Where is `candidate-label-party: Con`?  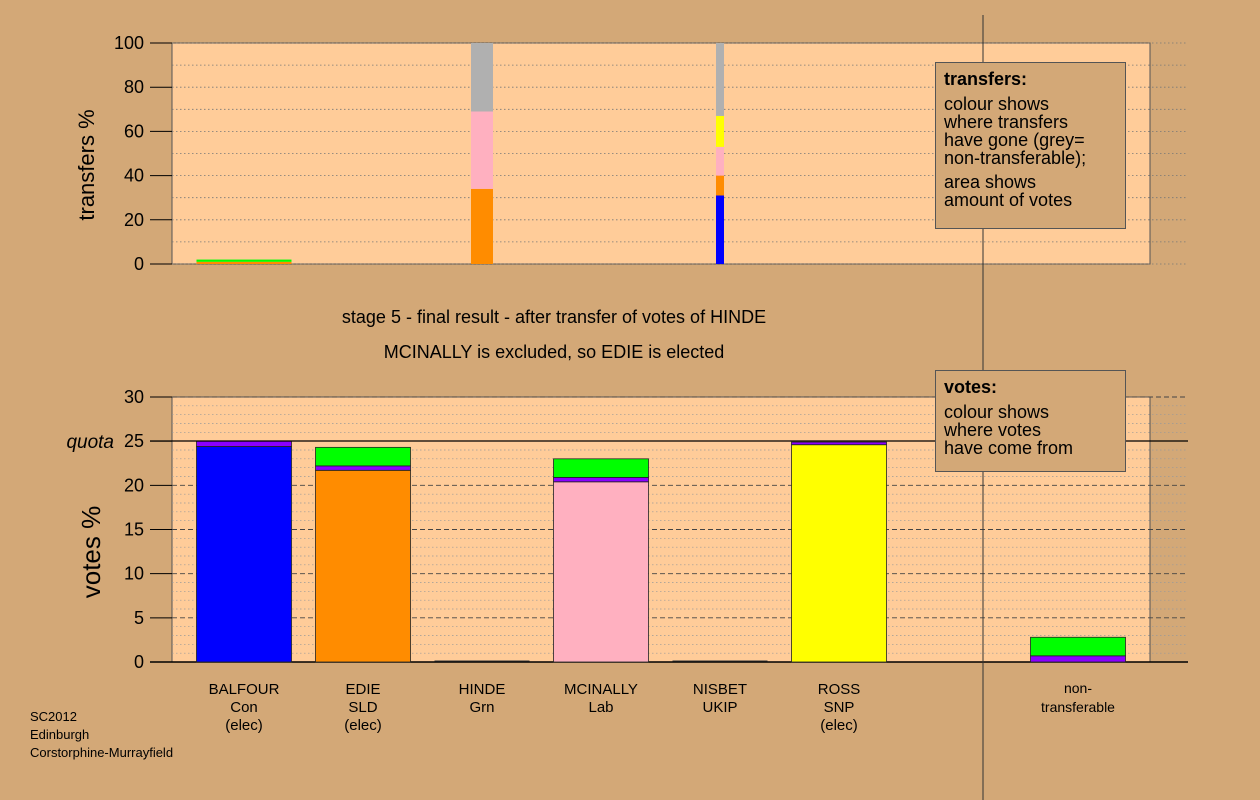
candidate-label-party: Con is located at coordinates (244, 707).